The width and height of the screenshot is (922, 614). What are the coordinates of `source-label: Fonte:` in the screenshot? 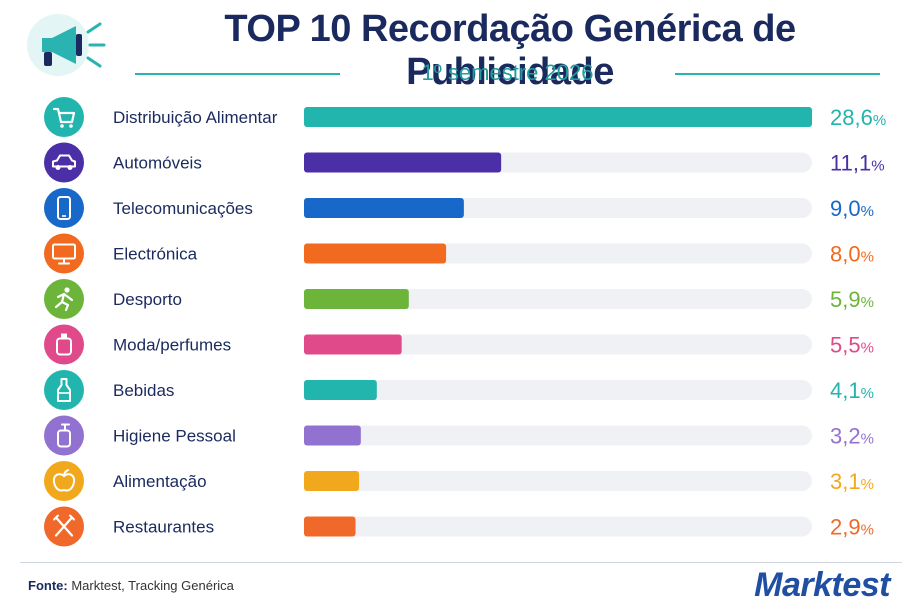 It's located at (48, 585).